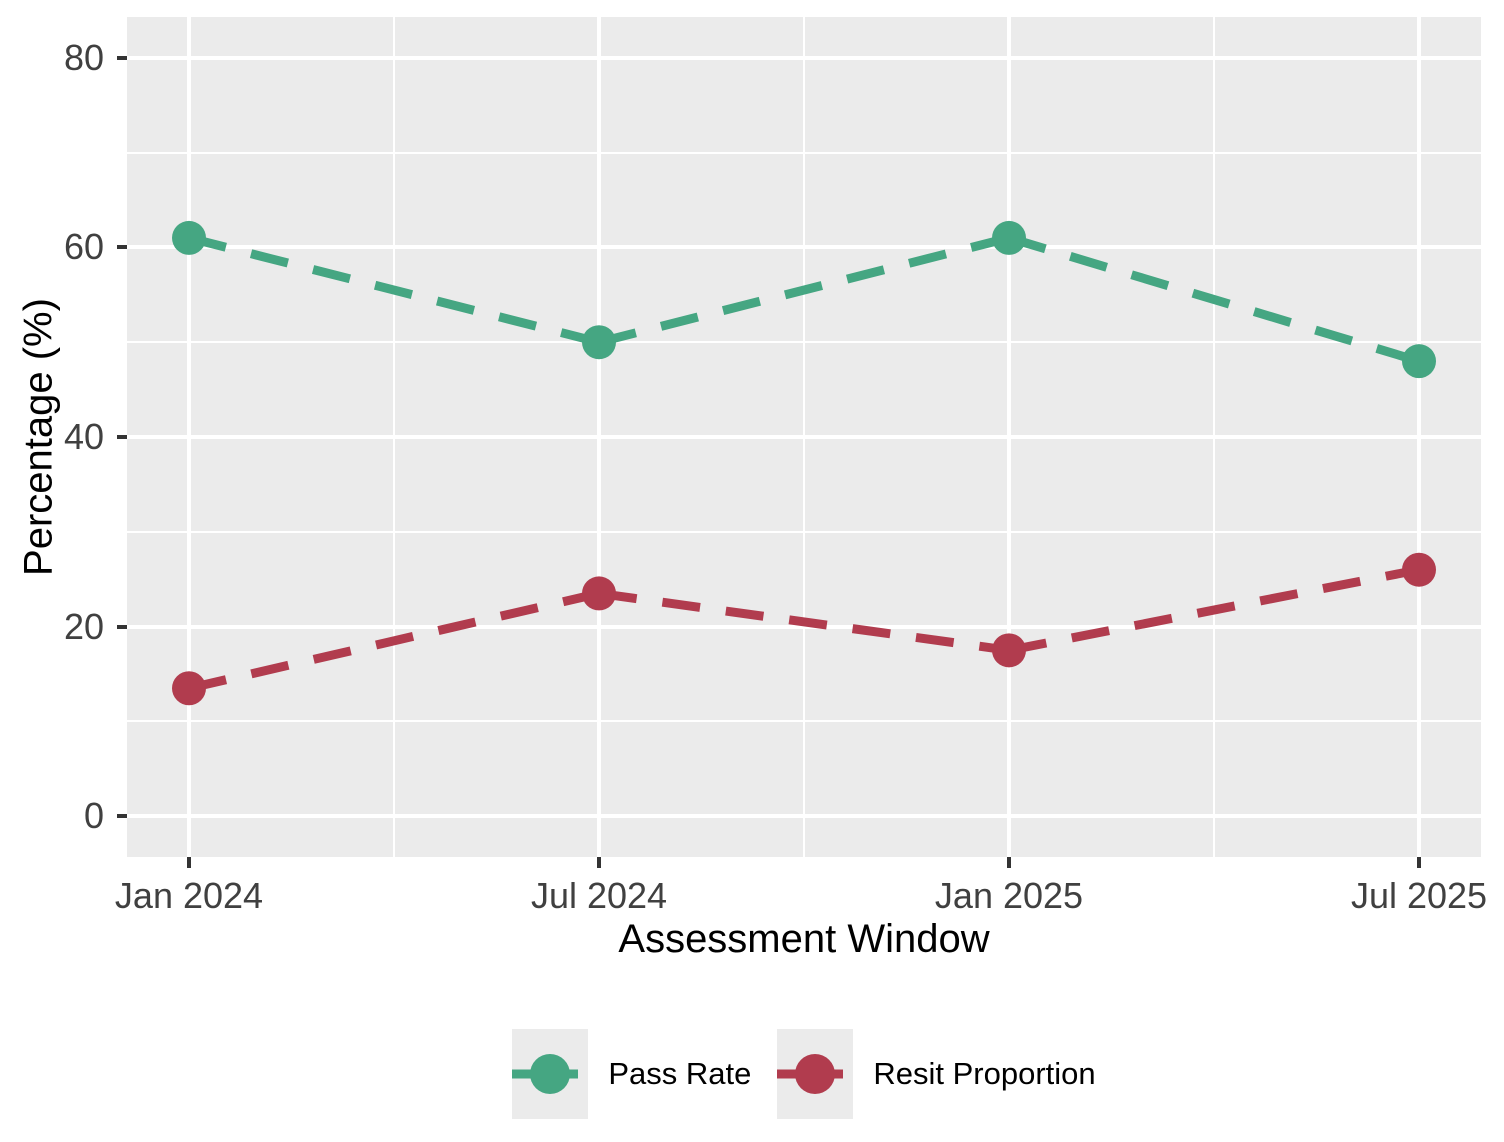 Image resolution: width=1504 pixels, height=1142 pixels. I want to click on legend-label: Pass Rate, so click(680, 1073).